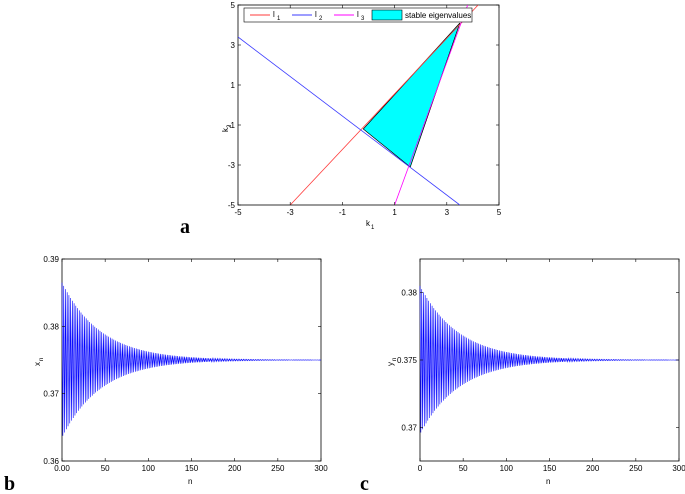 Image resolution: width=685 pixels, height=494 pixels. I want to click on y-tick-label-c: 0.37, so click(409, 427).